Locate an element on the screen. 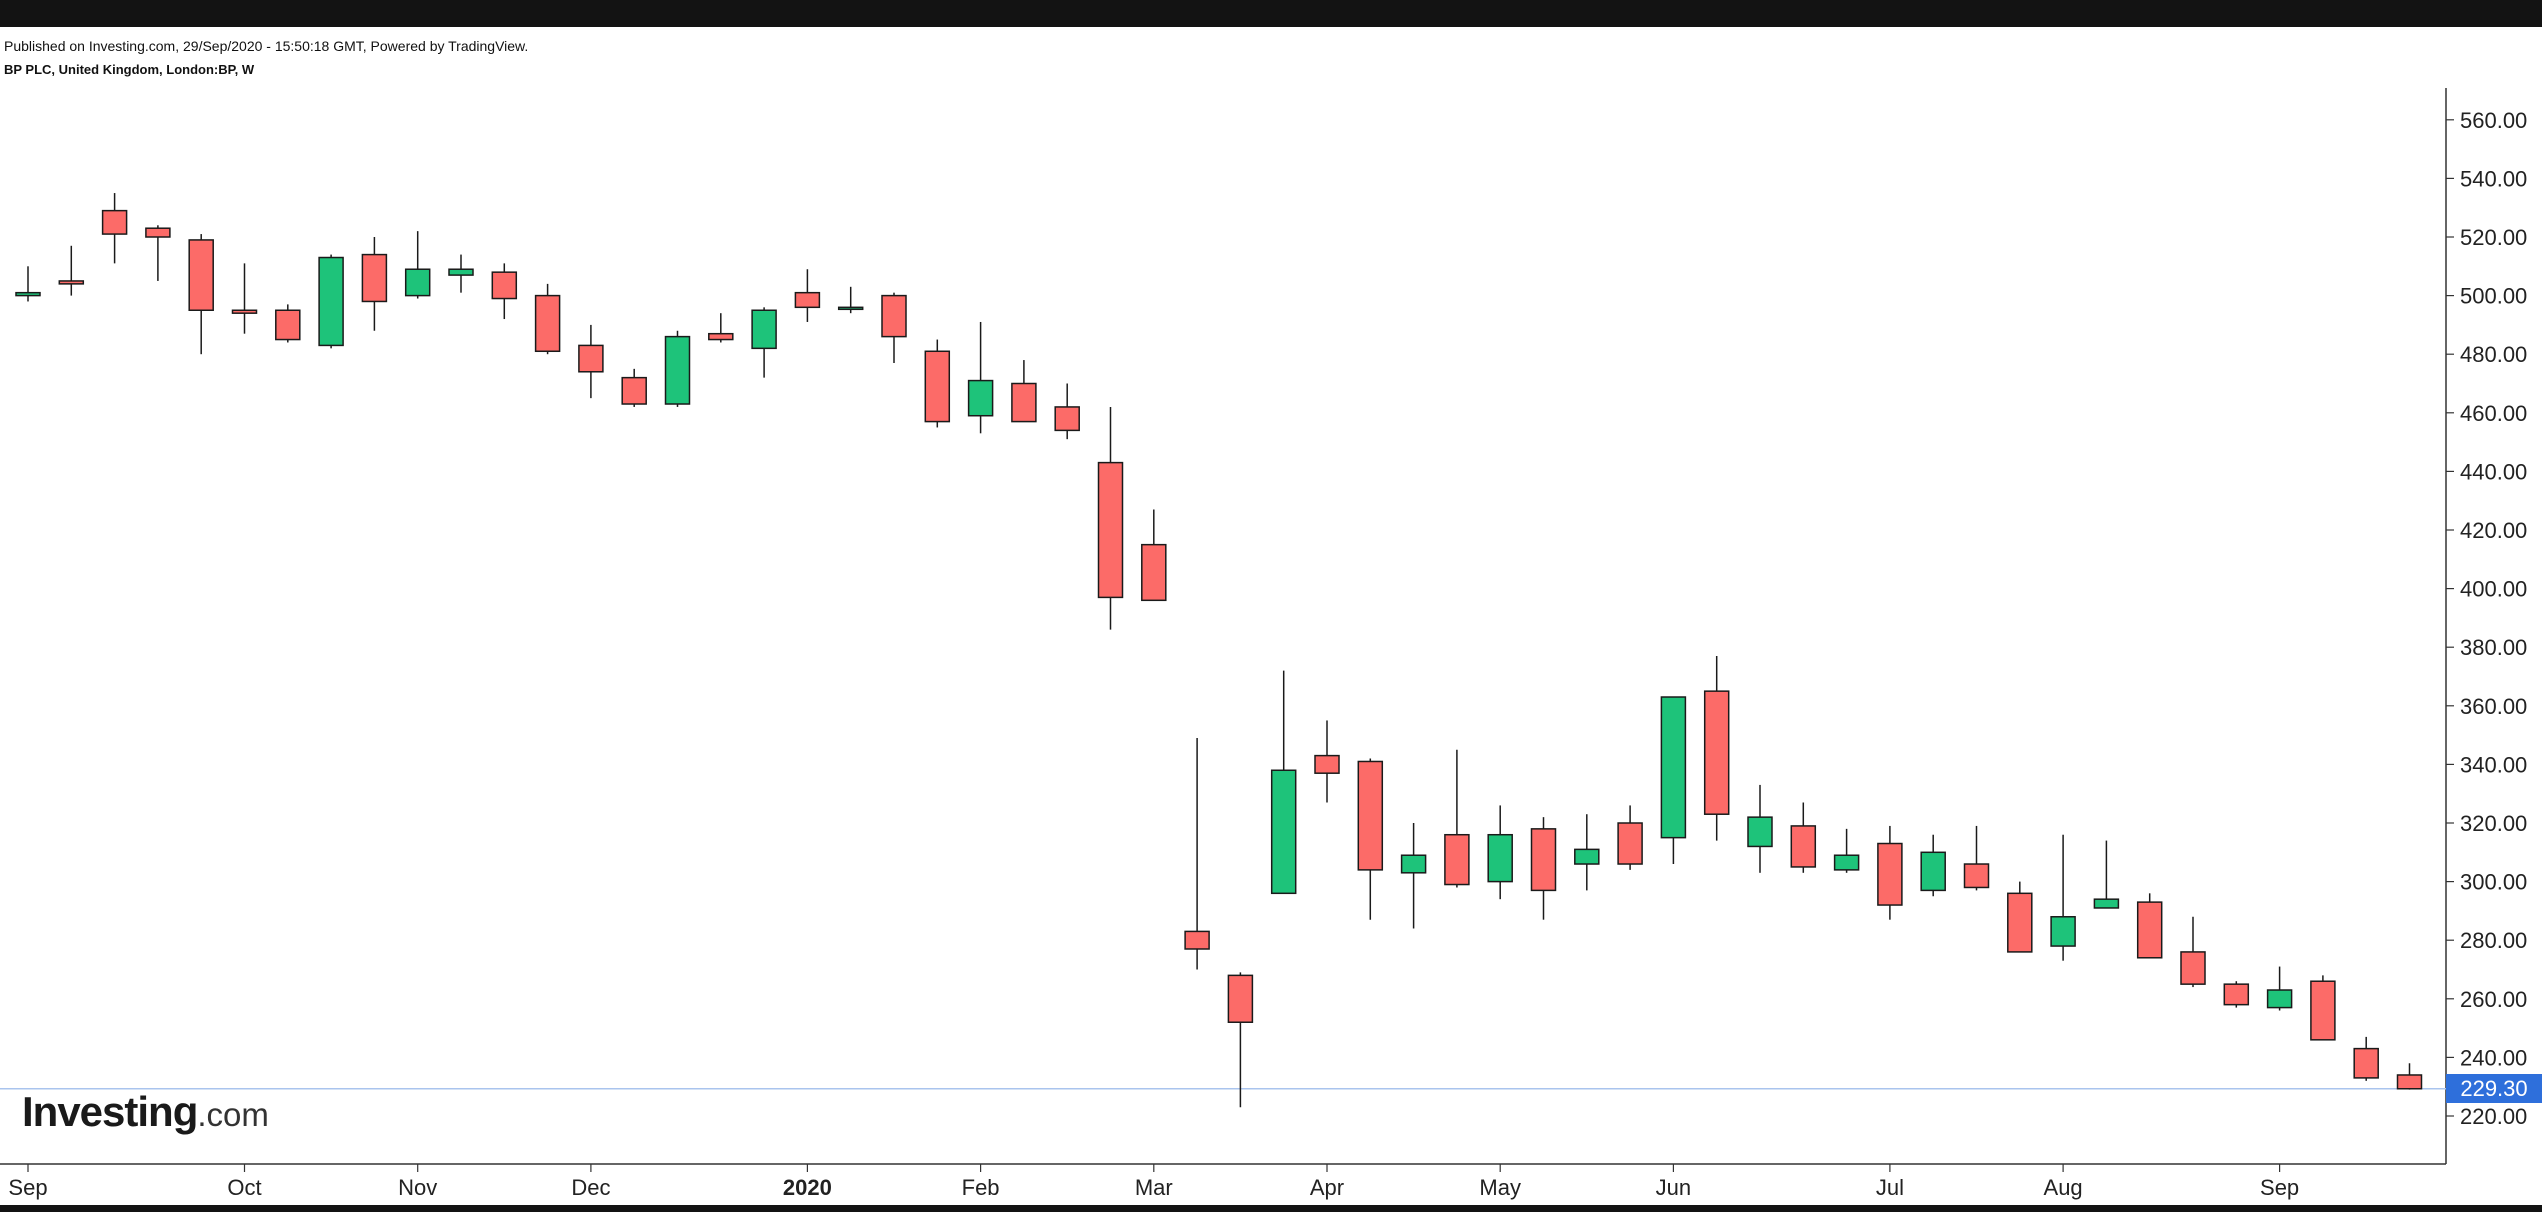 The width and height of the screenshot is (2542, 1212). x-tick-label: Jul is located at coordinates (1890, 1187).